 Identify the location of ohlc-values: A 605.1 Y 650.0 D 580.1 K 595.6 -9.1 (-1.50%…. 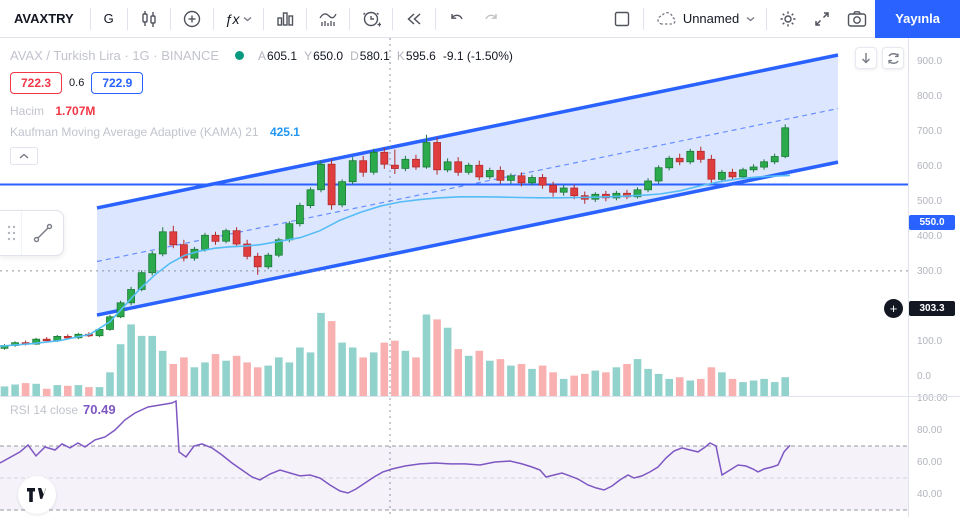
(385, 56).